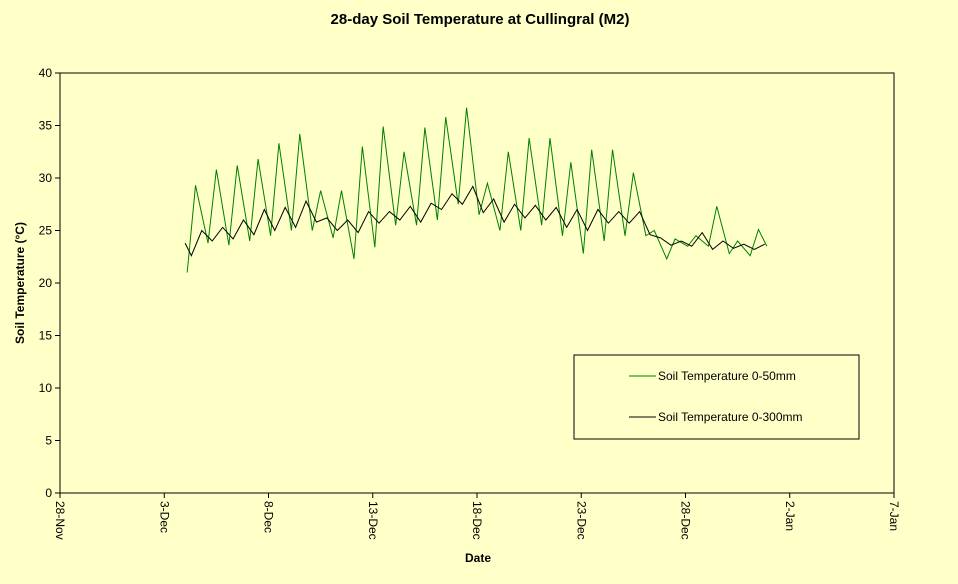  I want to click on x-tick-label: 8-Dec, so click(269, 517).